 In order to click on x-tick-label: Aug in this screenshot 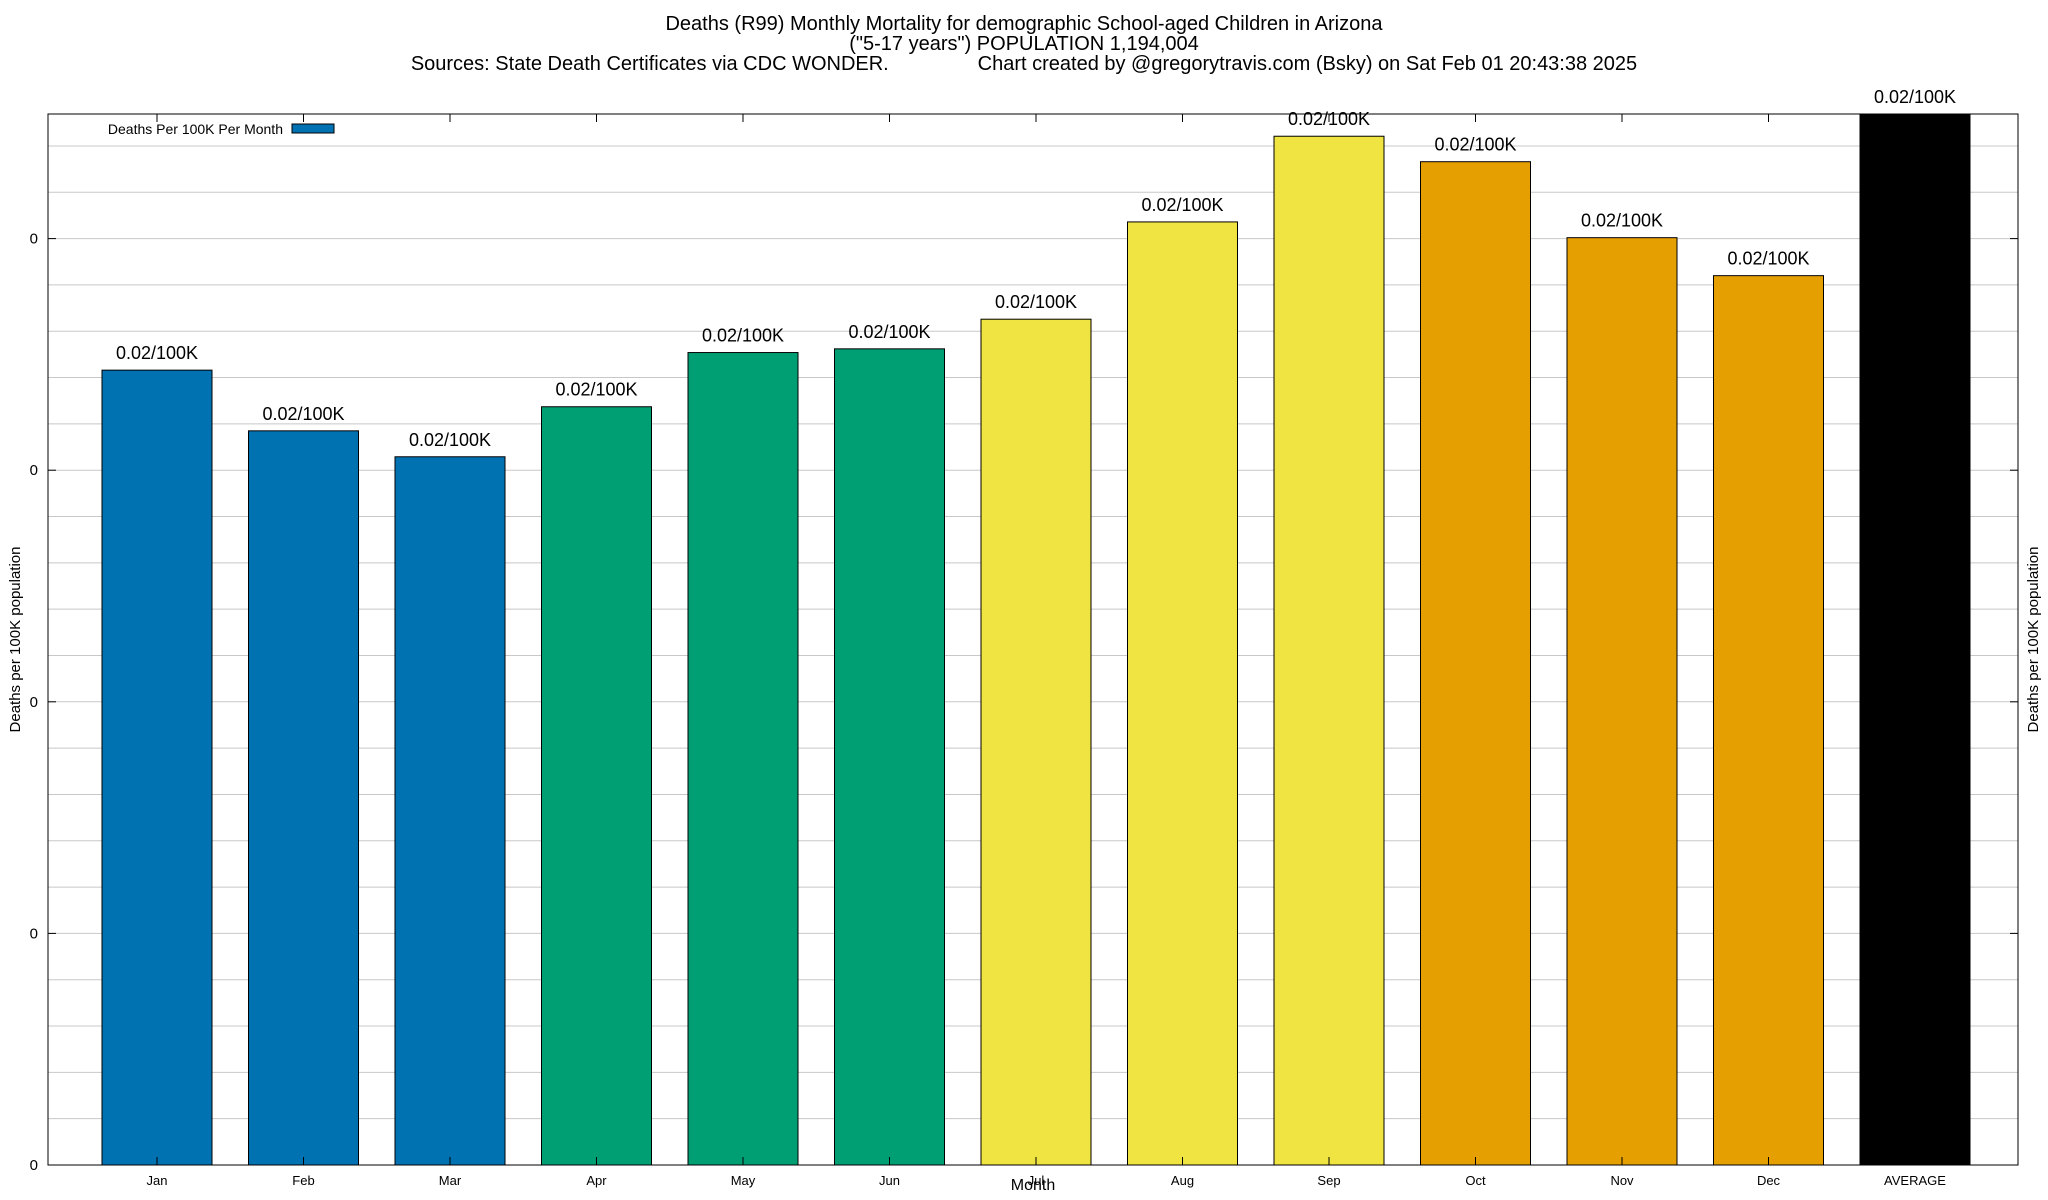, I will do `click(1182, 1180)`.